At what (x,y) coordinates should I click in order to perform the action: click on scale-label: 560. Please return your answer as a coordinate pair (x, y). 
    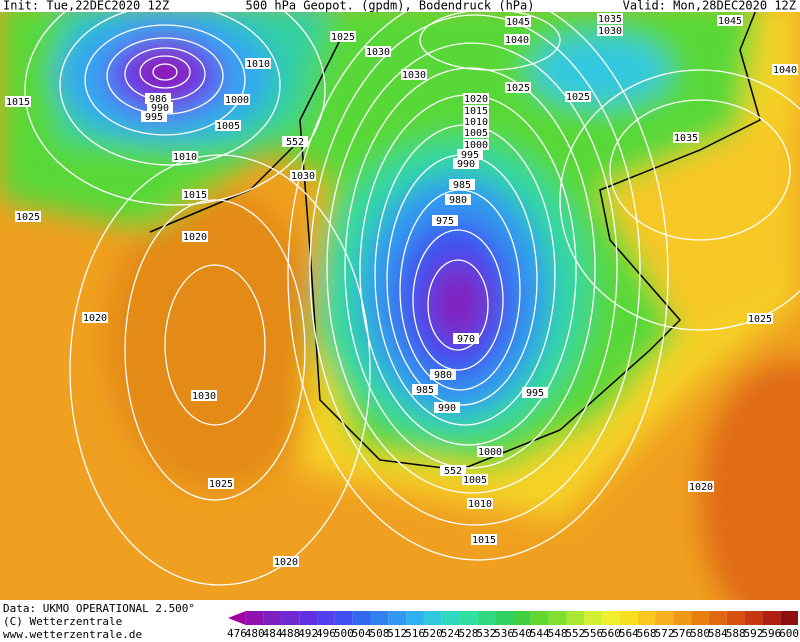
    Looking at the image, I should click on (611, 633).